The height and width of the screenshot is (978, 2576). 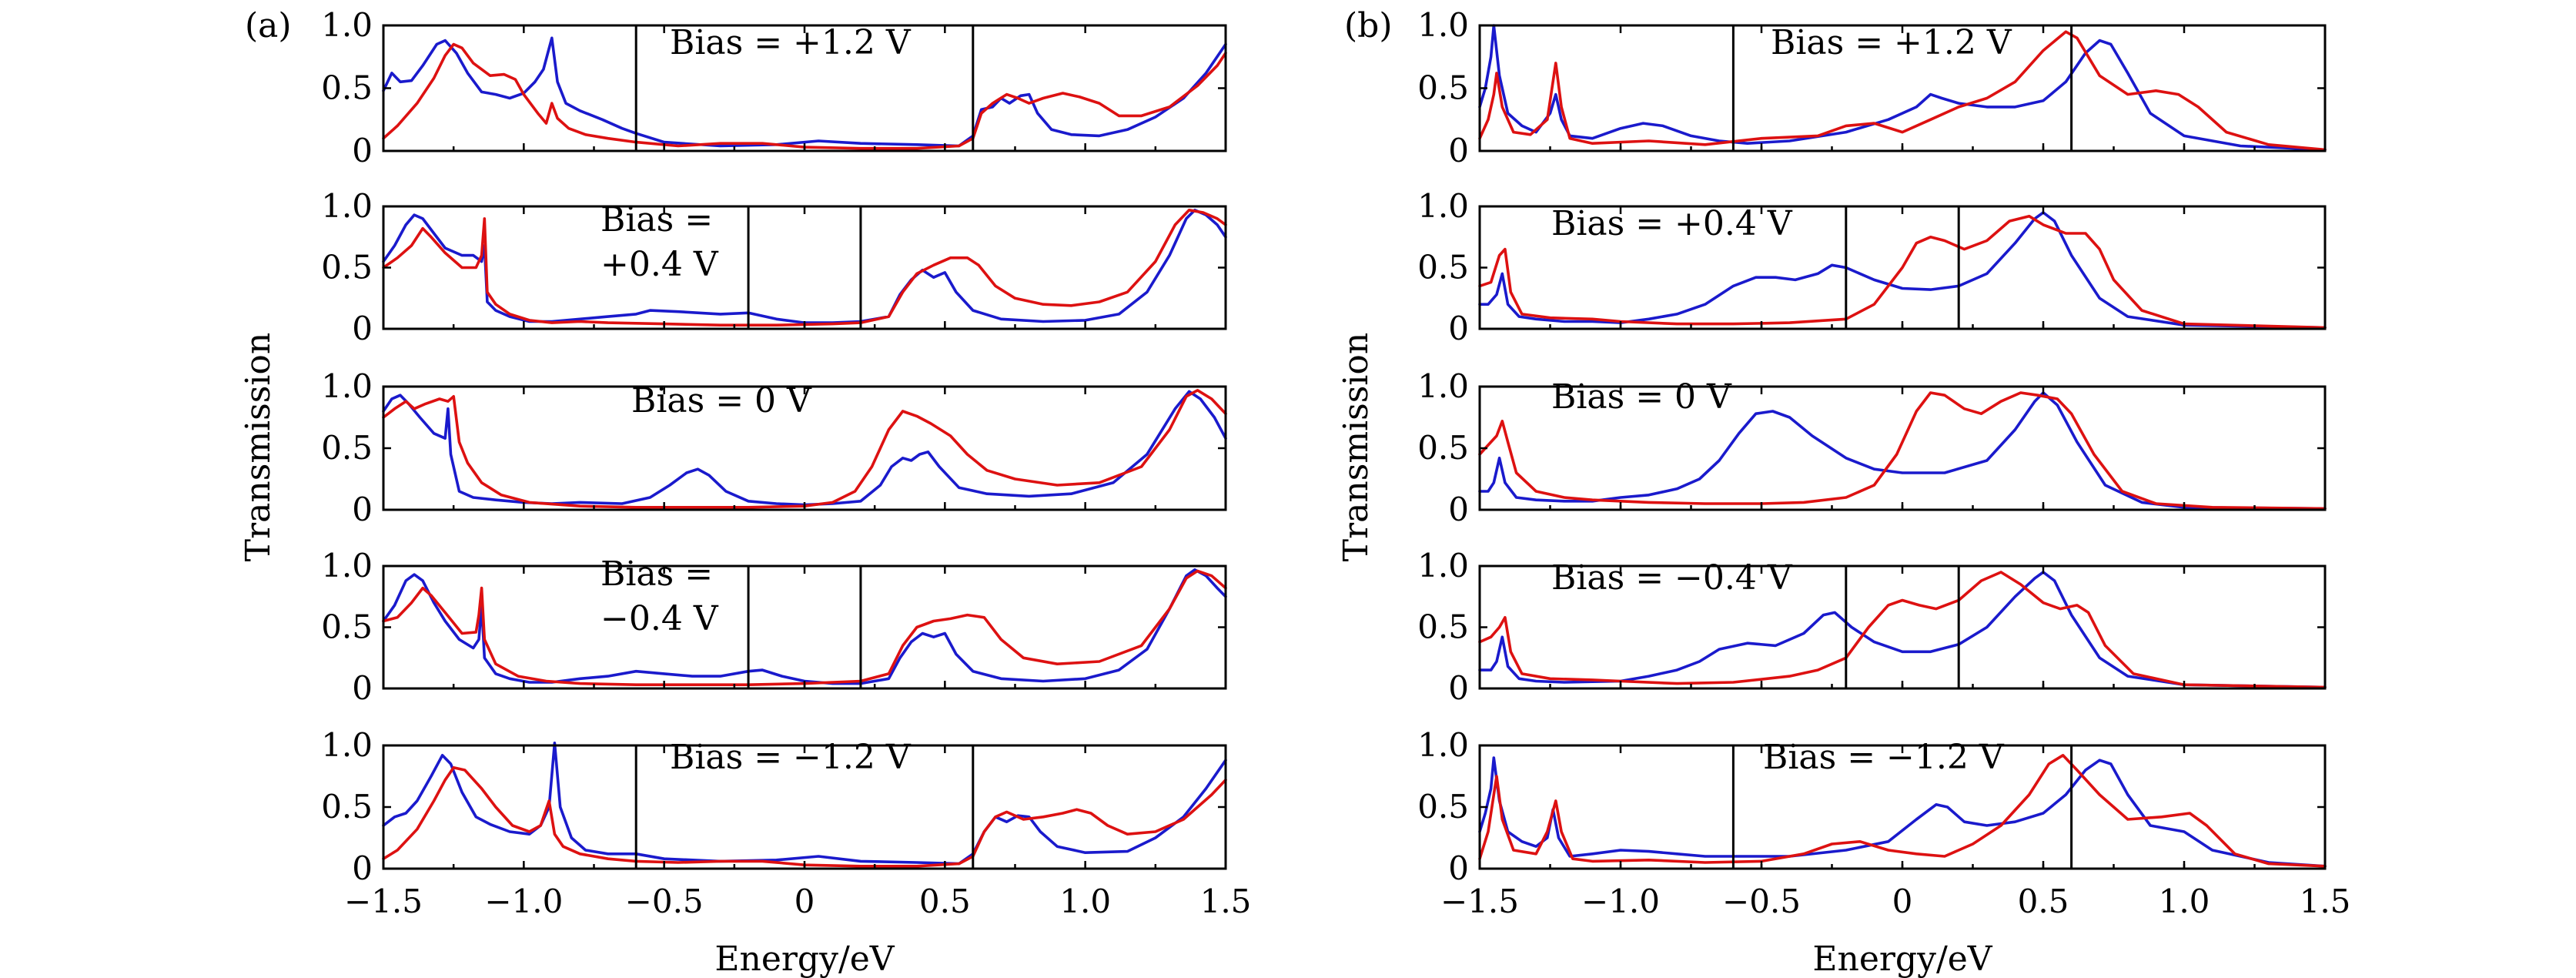 What do you see at coordinates (1672, 223) in the screenshot?
I see `bias-label: Bias = +0.4 V` at bounding box center [1672, 223].